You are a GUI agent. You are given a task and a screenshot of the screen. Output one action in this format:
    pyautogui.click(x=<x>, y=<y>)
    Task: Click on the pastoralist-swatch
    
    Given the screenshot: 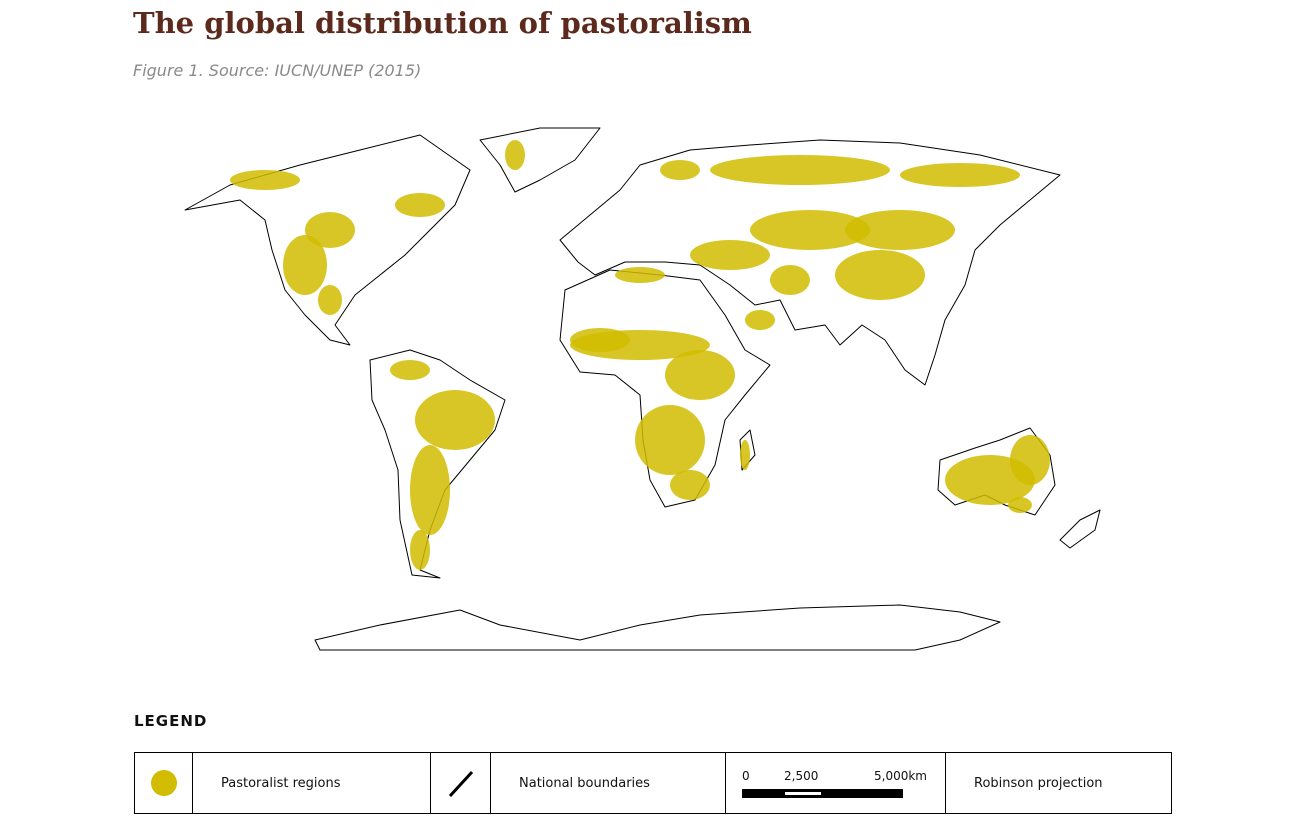 What is the action you would take?
    pyautogui.click(x=163, y=783)
    